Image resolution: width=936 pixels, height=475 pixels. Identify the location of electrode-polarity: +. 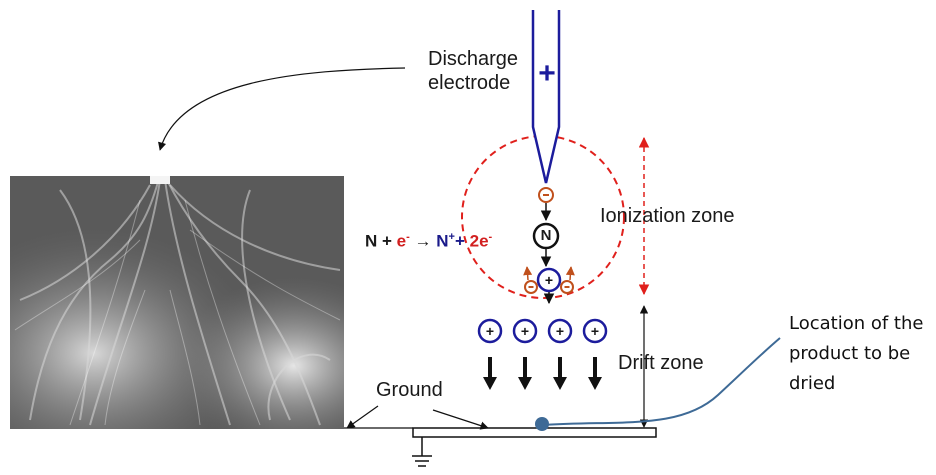
(547, 73).